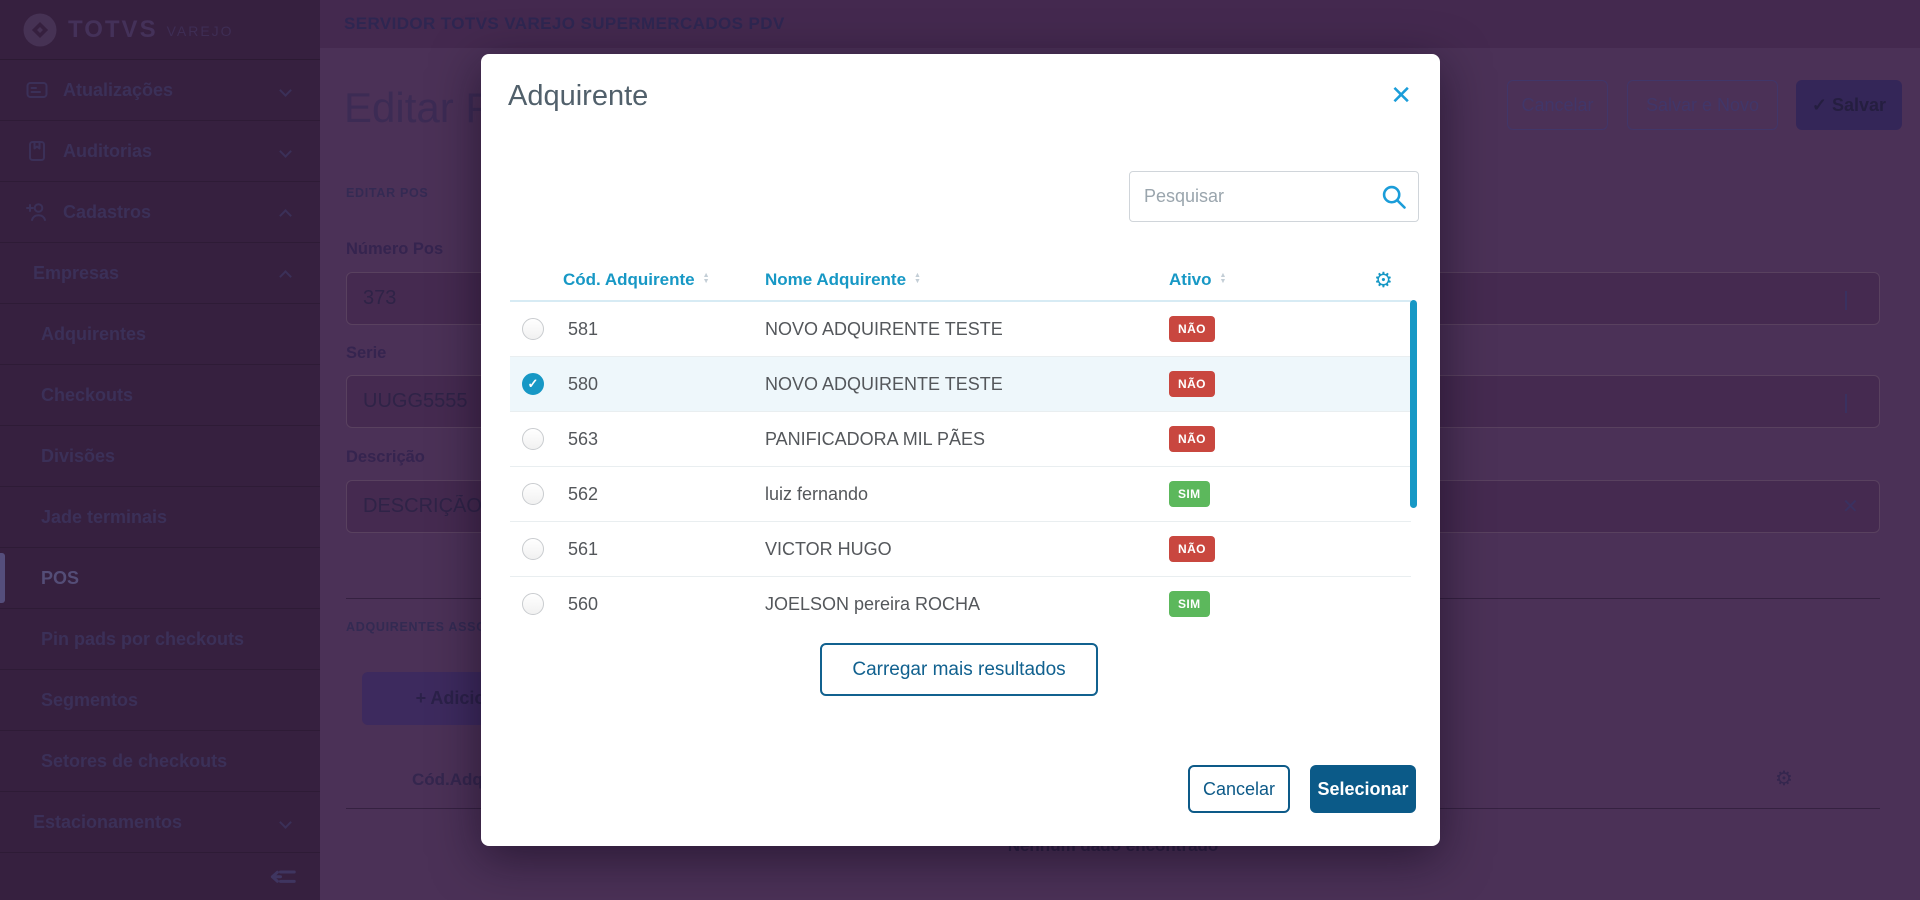 The width and height of the screenshot is (1920, 900). Describe the element at coordinates (960, 494) in the screenshot. I see `adquirente-row: 562 luiz fernando SIM` at that location.